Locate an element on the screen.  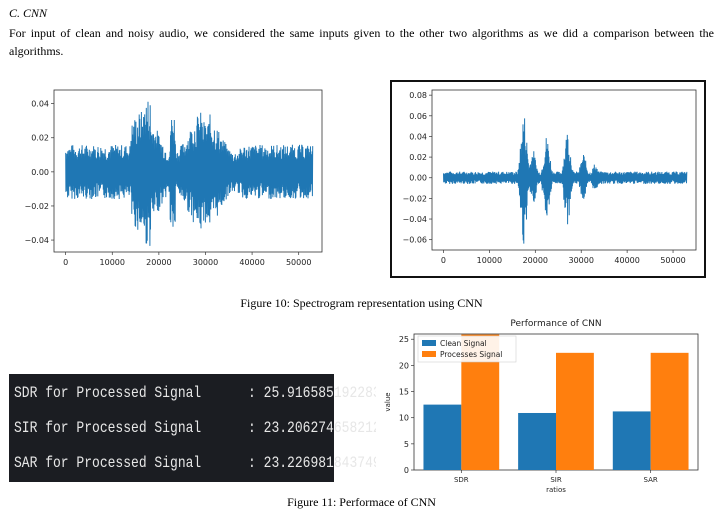
metric-label: SDR for Processed Signal is located at coordinates (108, 393).